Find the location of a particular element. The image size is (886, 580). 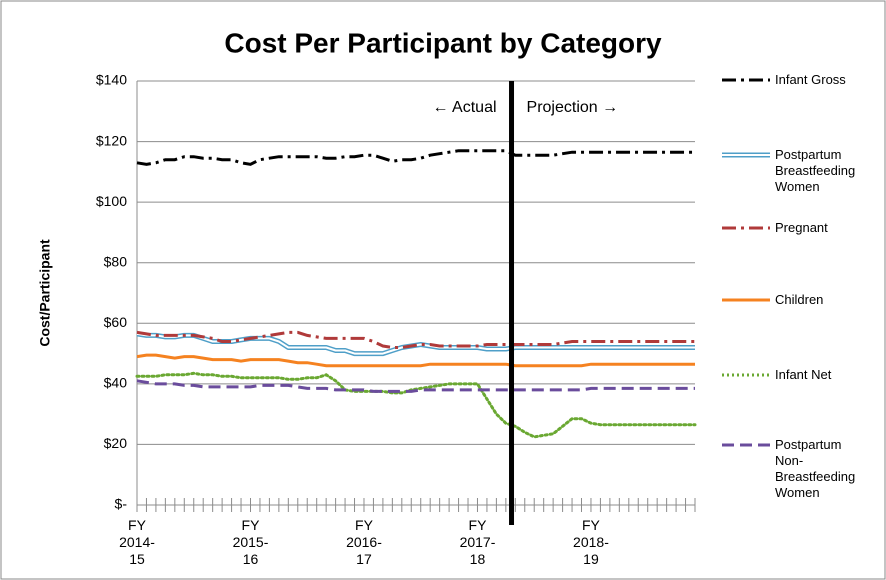

y-tick-label: $80 is located at coordinates (116, 261).